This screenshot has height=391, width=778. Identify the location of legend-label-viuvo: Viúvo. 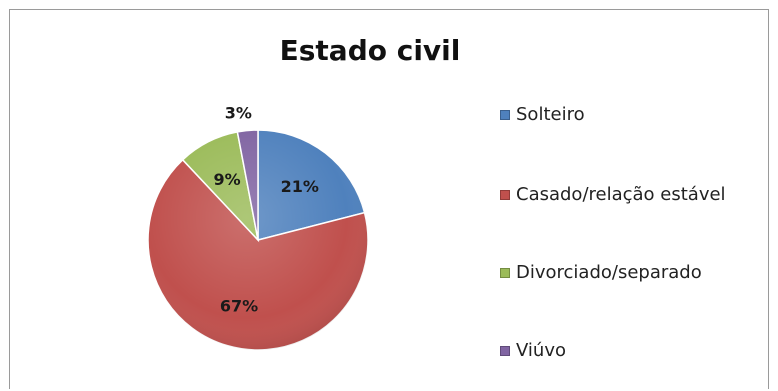
(541, 350).